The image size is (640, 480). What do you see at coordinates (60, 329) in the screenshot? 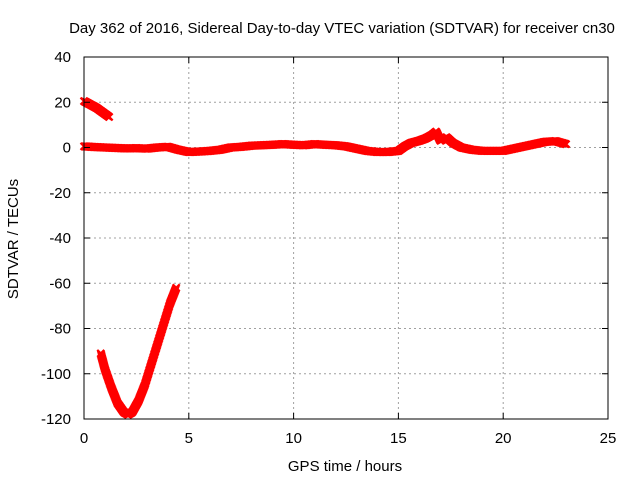
I see `y-tick-label: -80` at bounding box center [60, 329].